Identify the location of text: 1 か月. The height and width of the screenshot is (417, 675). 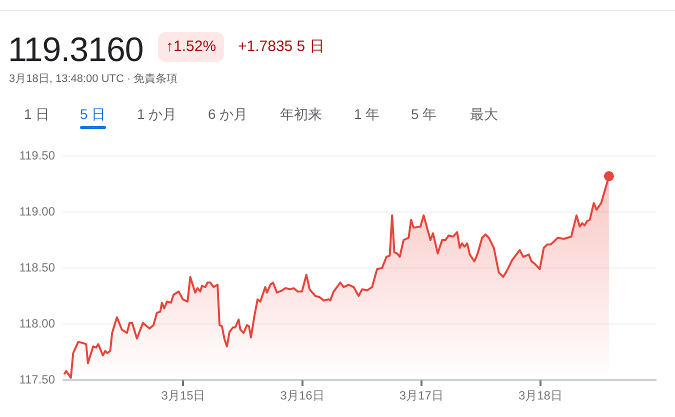
(157, 114).